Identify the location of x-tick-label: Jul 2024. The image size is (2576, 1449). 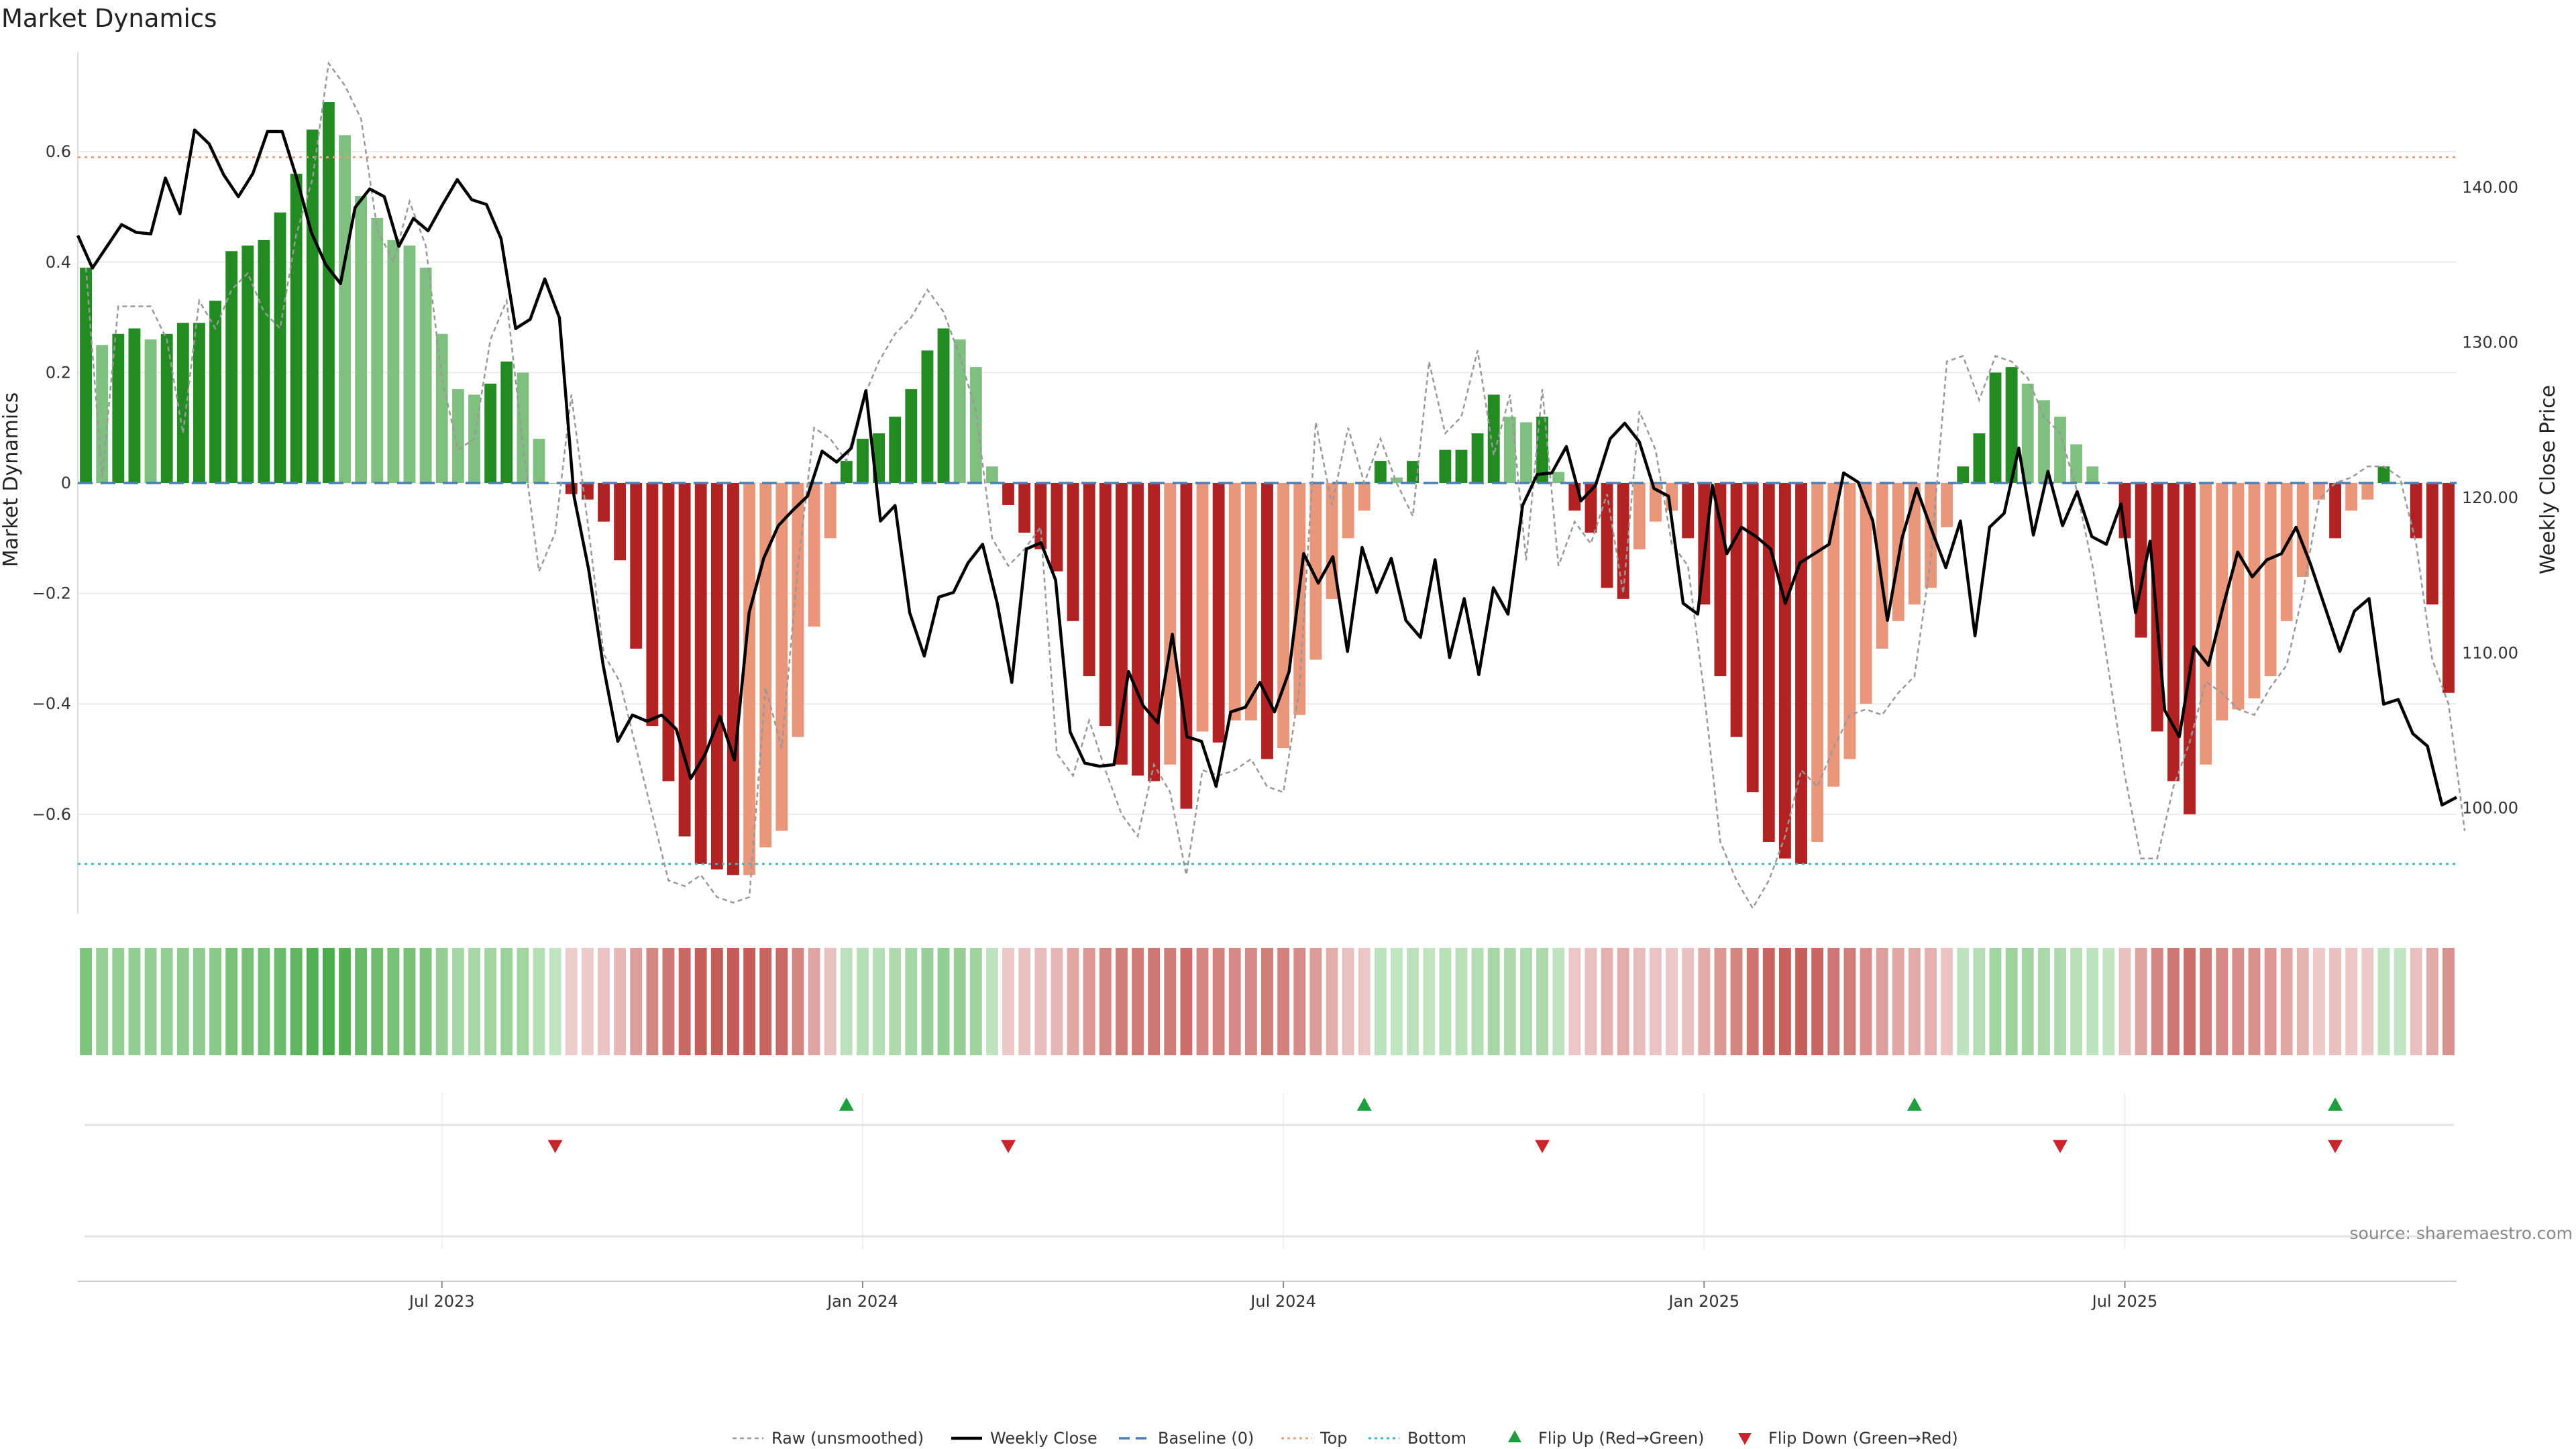
(1282, 1301).